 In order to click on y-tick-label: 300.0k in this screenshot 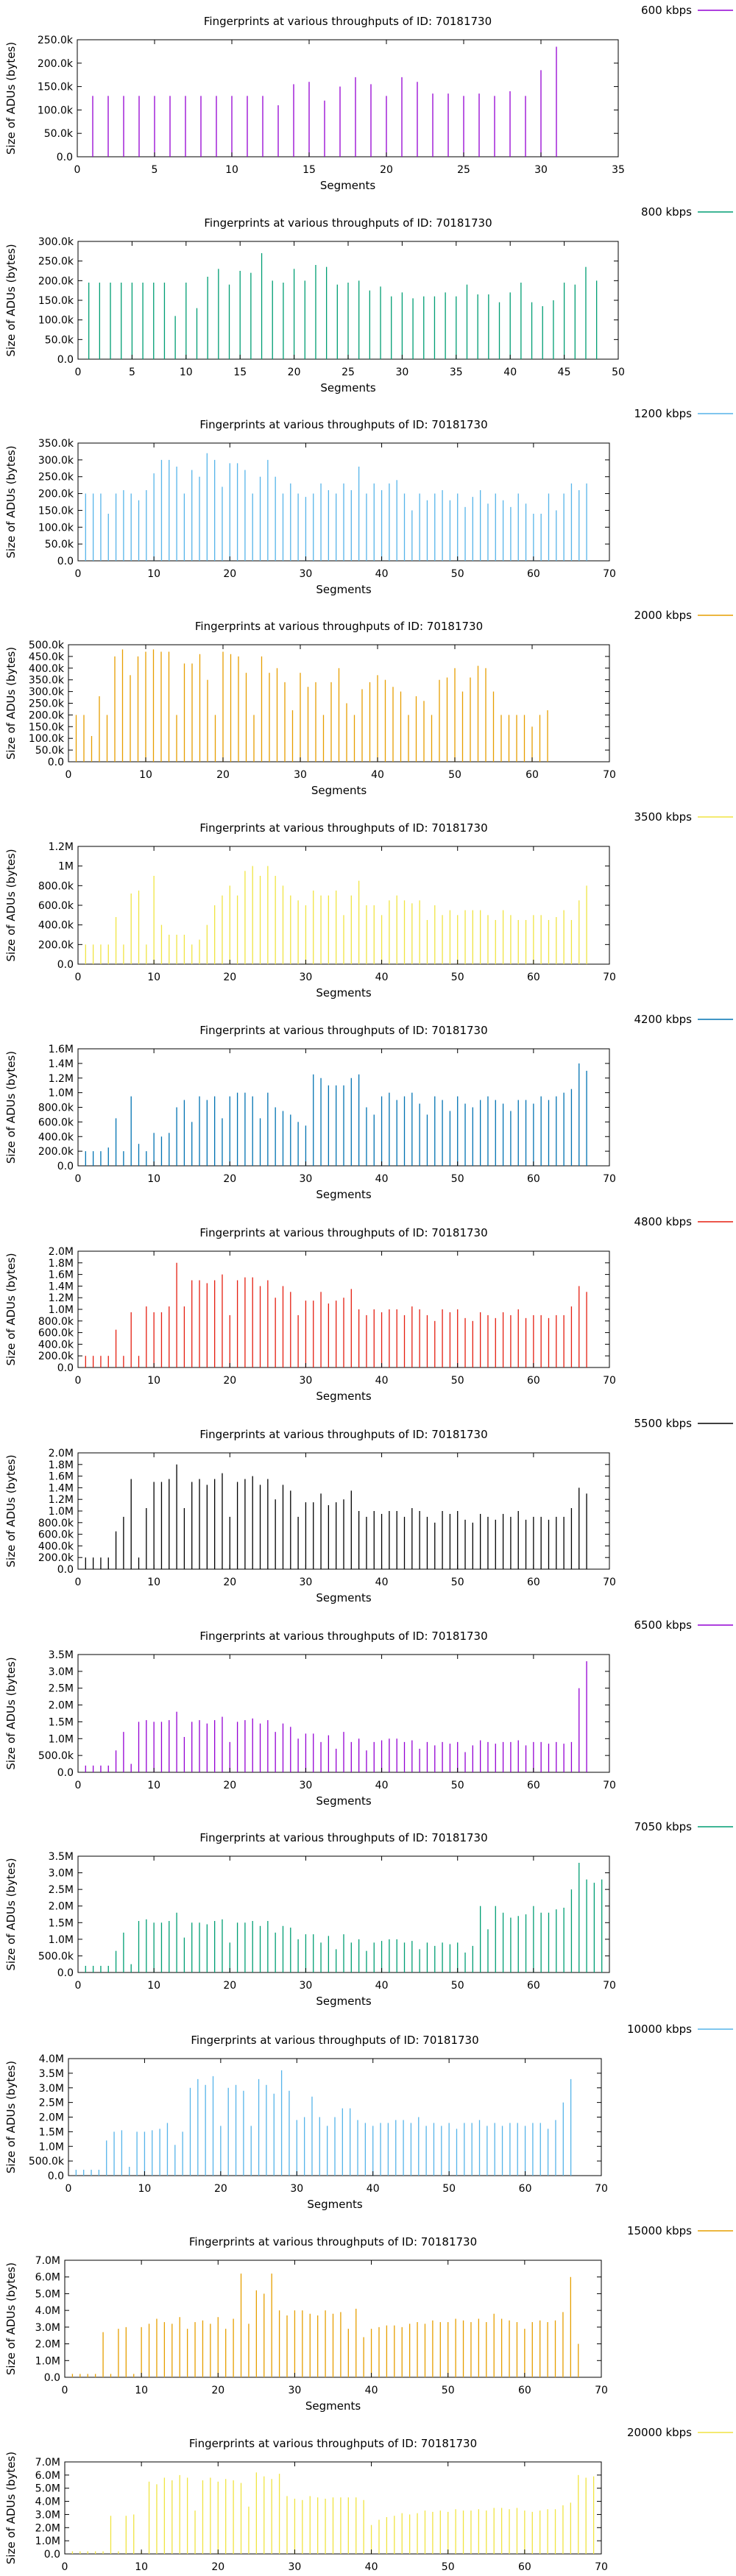, I will do `click(56, 461)`.